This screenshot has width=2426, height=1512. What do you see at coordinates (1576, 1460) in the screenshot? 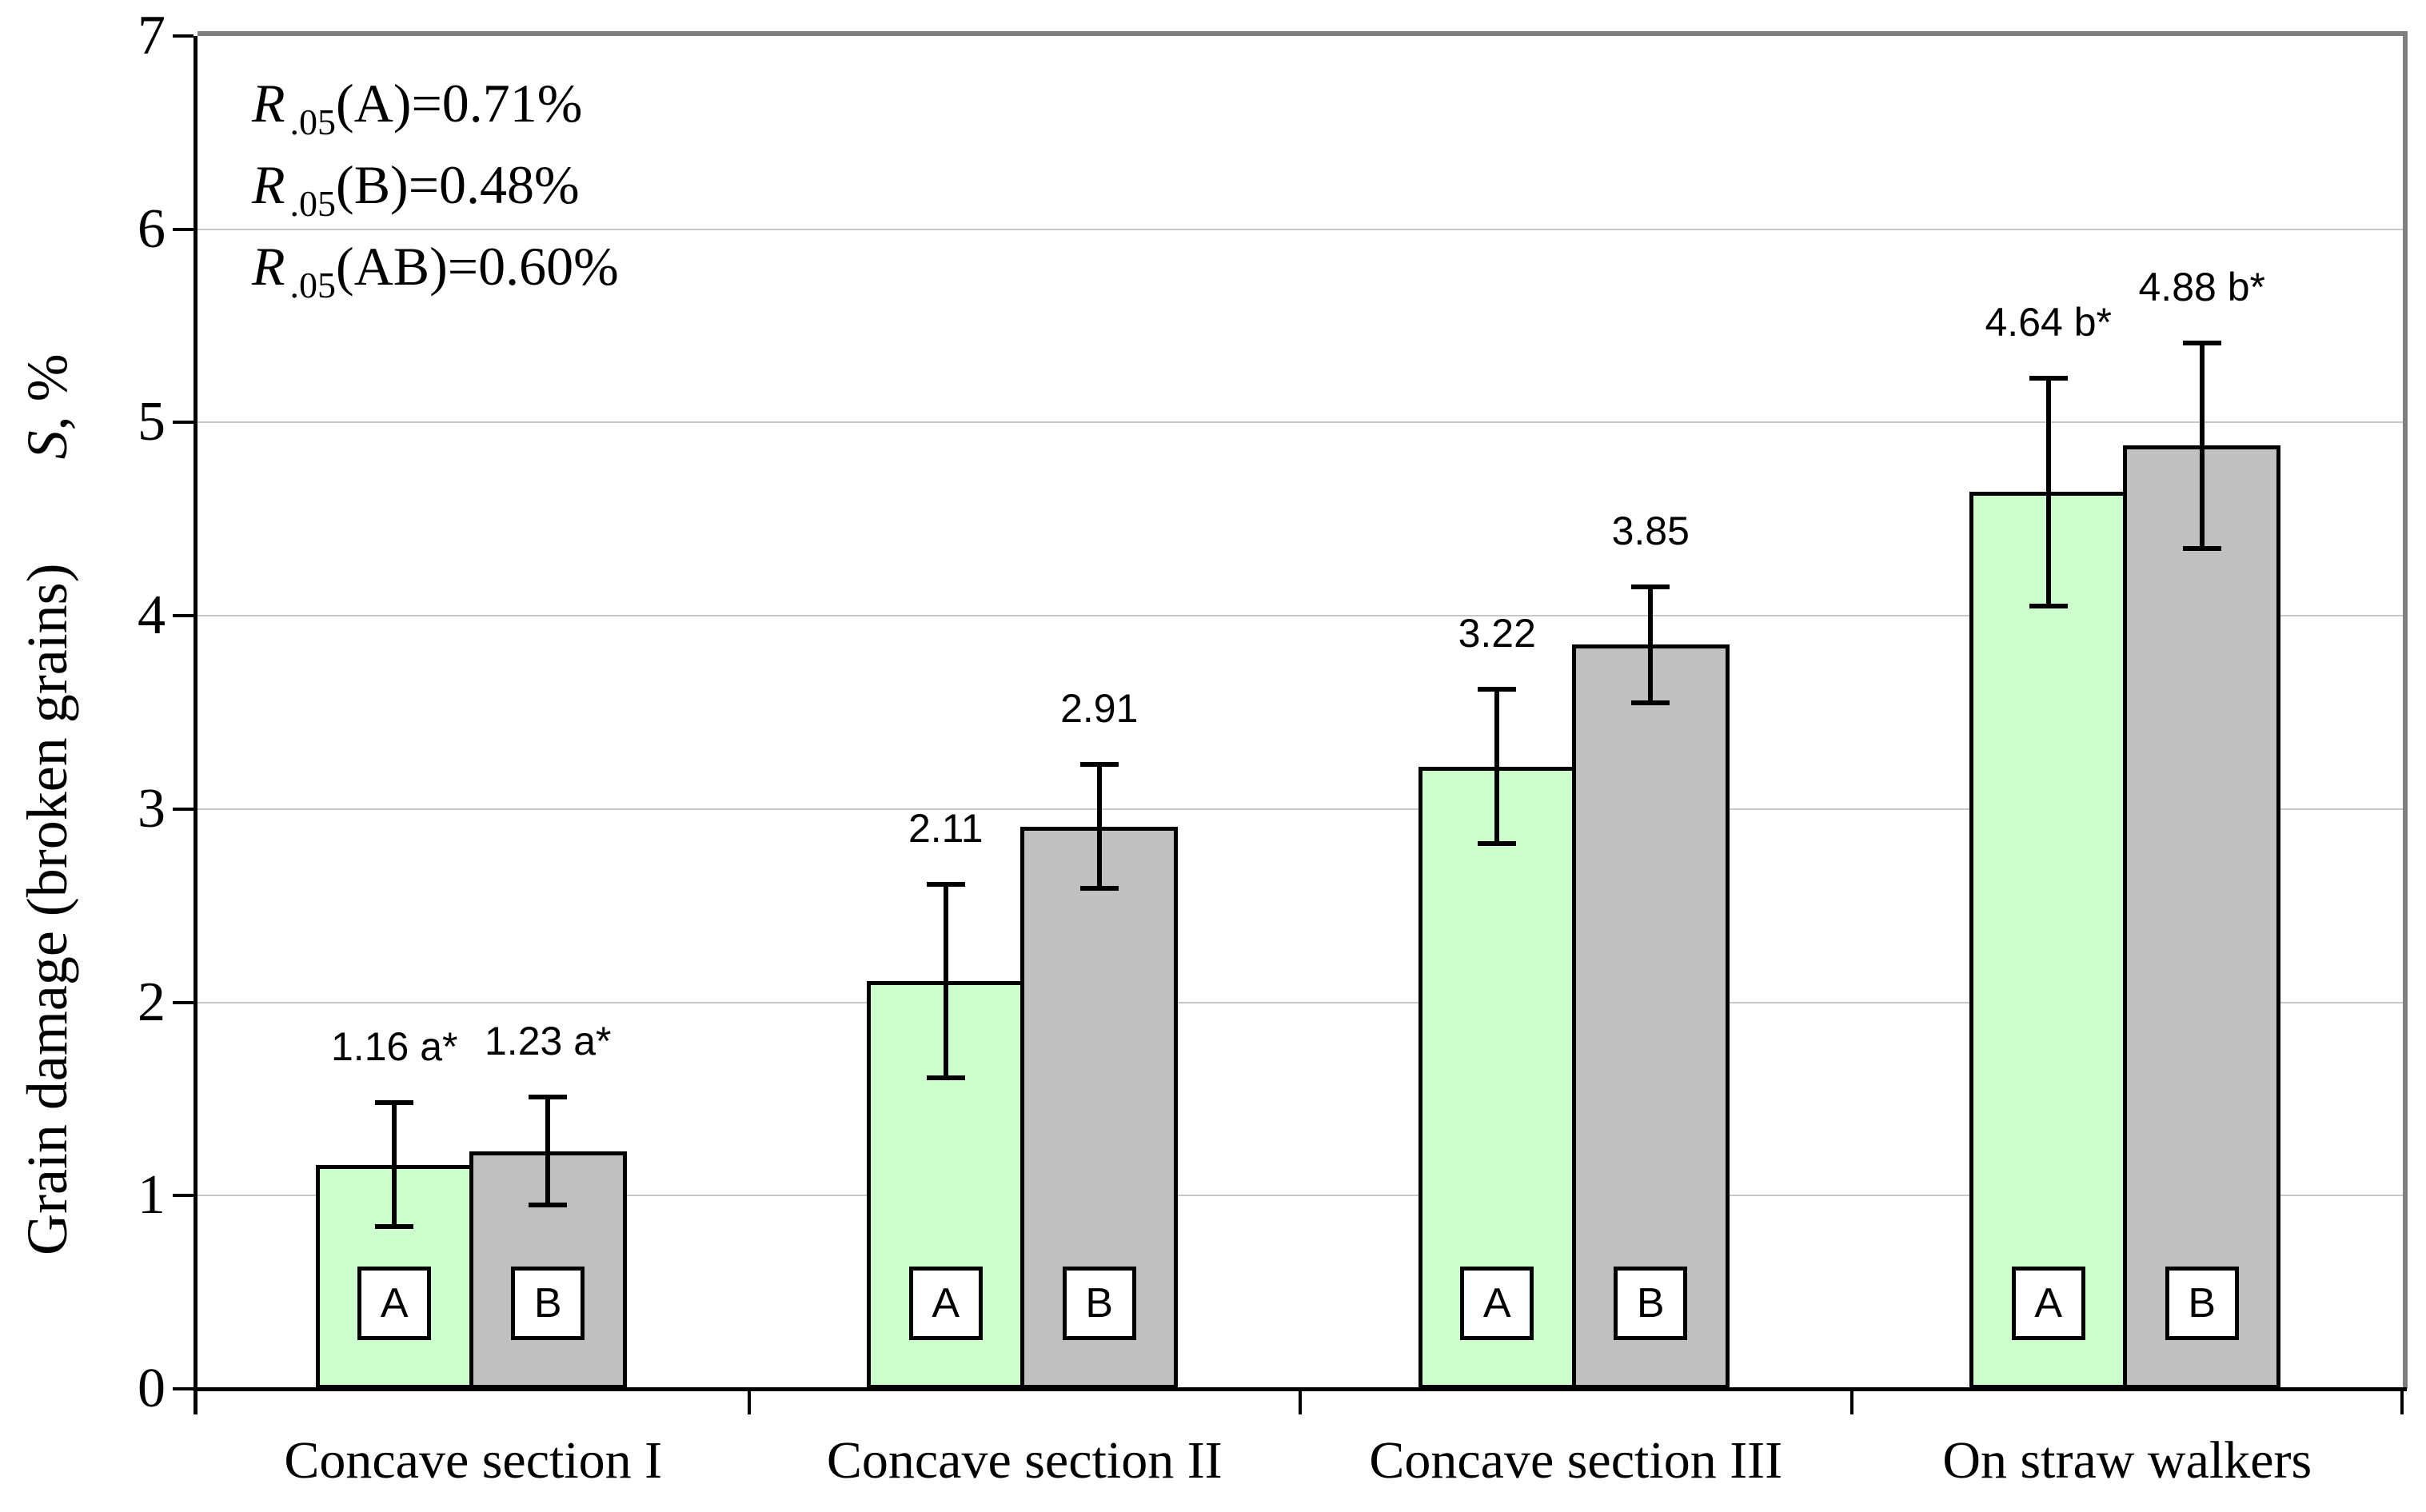
I see `x-category-label: Concave section III` at bounding box center [1576, 1460].